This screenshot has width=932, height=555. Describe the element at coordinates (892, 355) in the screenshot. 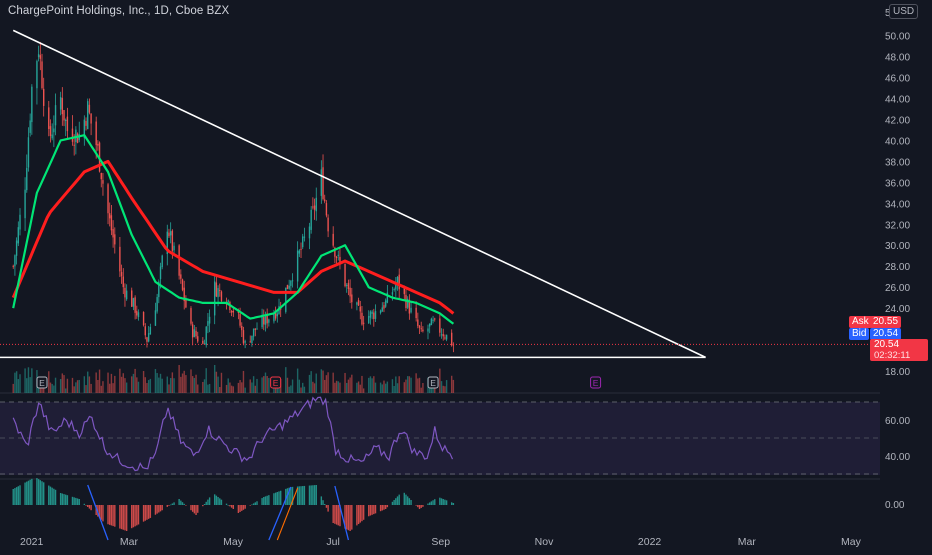

I see `bar-countdown: 02:32:11` at that location.